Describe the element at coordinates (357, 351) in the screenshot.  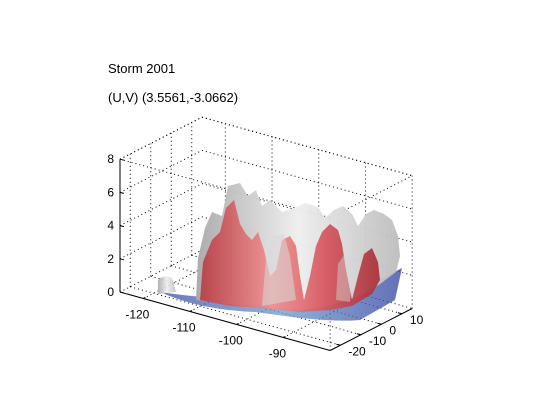
I see `y-tick-label: -20` at that location.